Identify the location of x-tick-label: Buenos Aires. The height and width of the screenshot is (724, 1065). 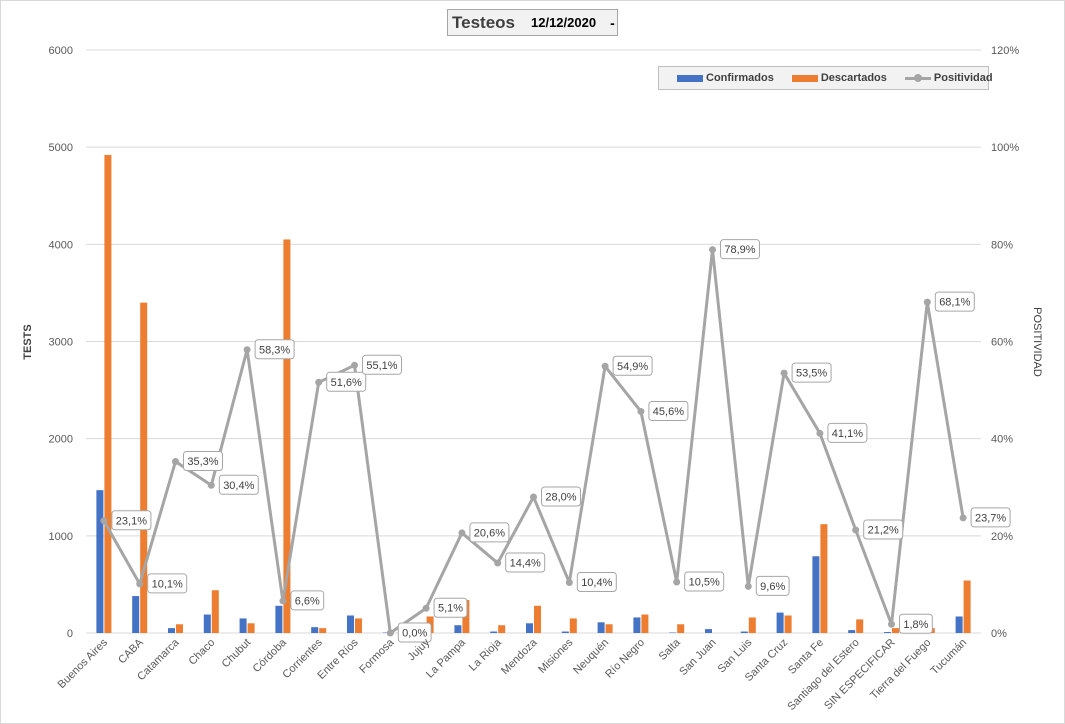
(83, 663).